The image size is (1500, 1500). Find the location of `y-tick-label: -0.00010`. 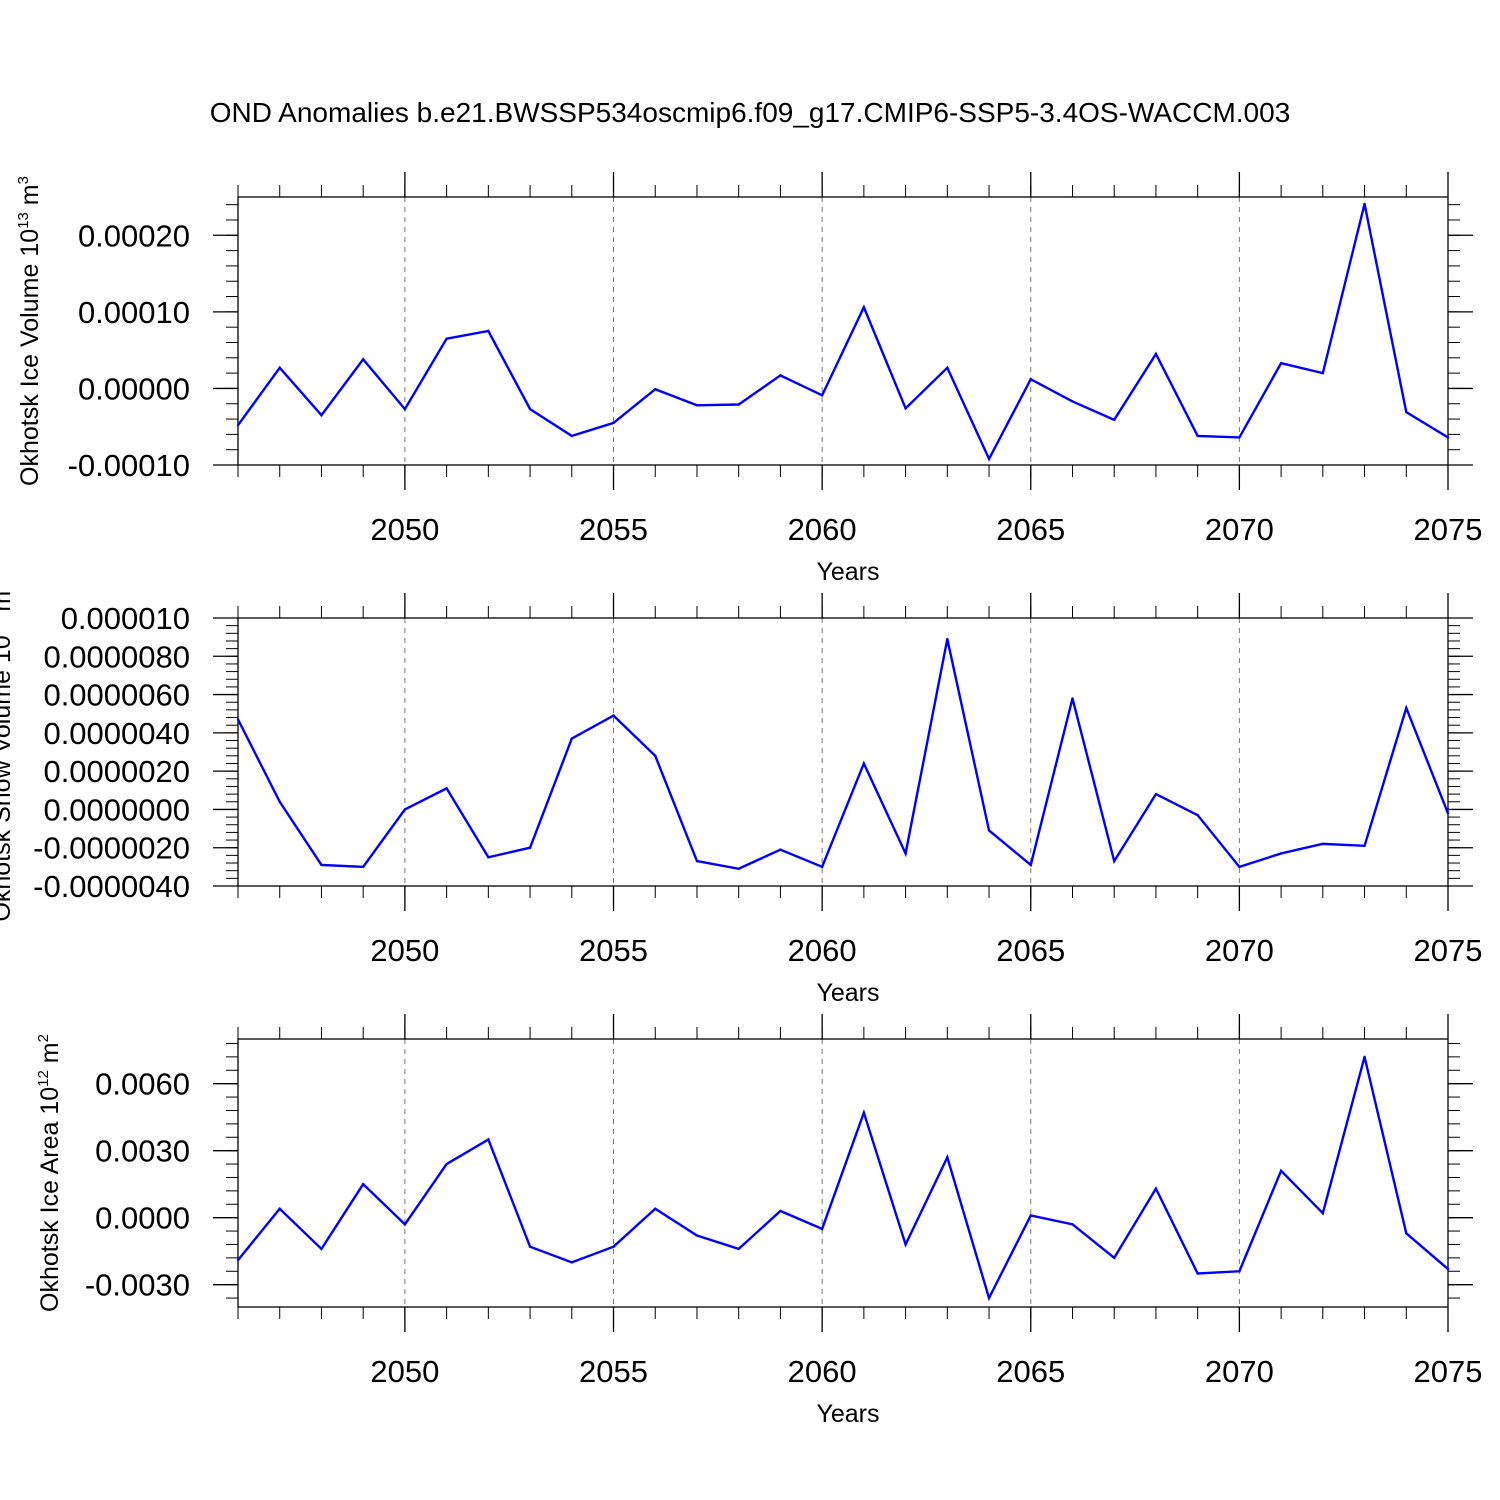

y-tick-label: -0.00010 is located at coordinates (129, 465).